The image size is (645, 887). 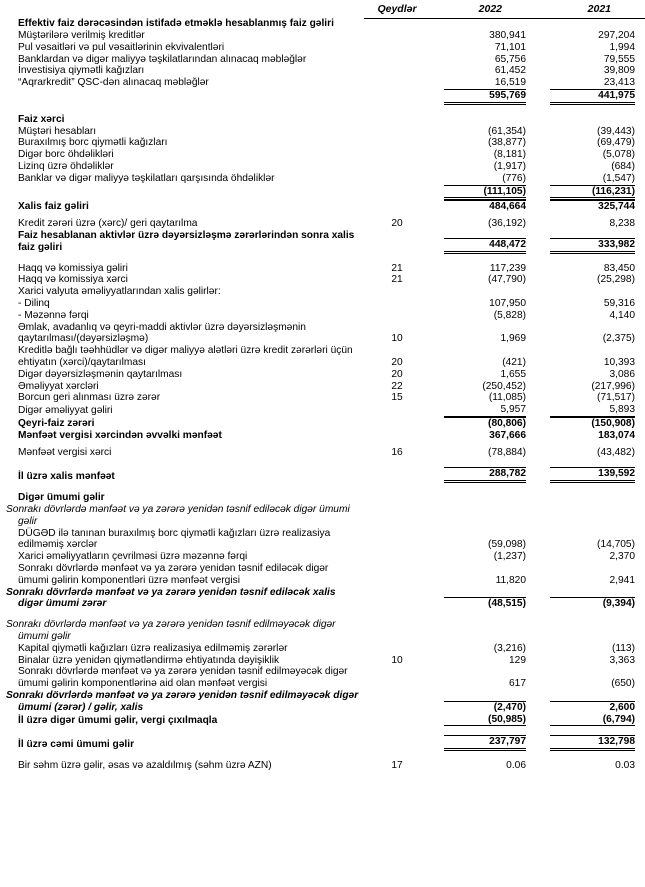 I want to click on value-cell: 3,086, so click(x=590, y=375).